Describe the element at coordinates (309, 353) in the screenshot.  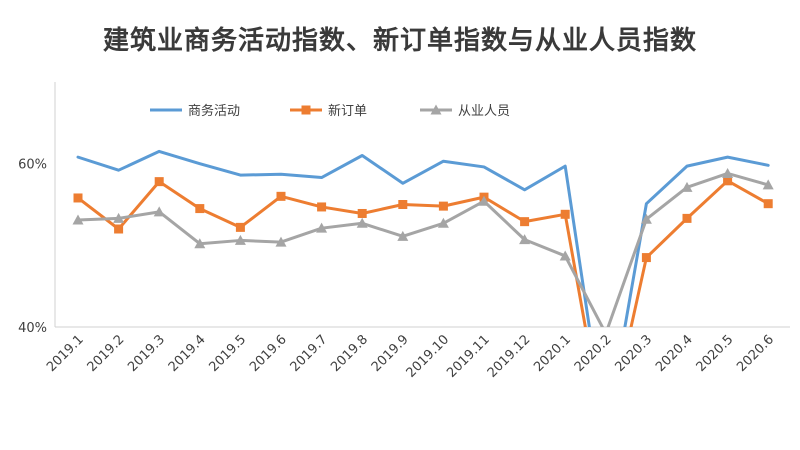
I see `x-tick-label: 2019.7` at that location.